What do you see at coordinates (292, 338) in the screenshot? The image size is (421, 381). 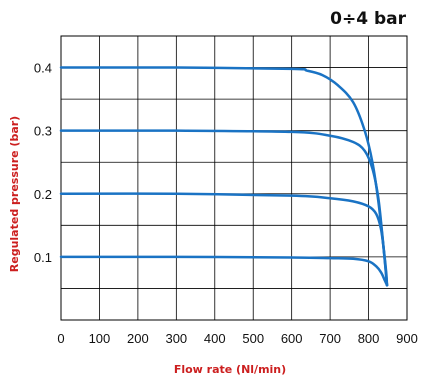 I see `x-tick-label: 600` at bounding box center [292, 338].